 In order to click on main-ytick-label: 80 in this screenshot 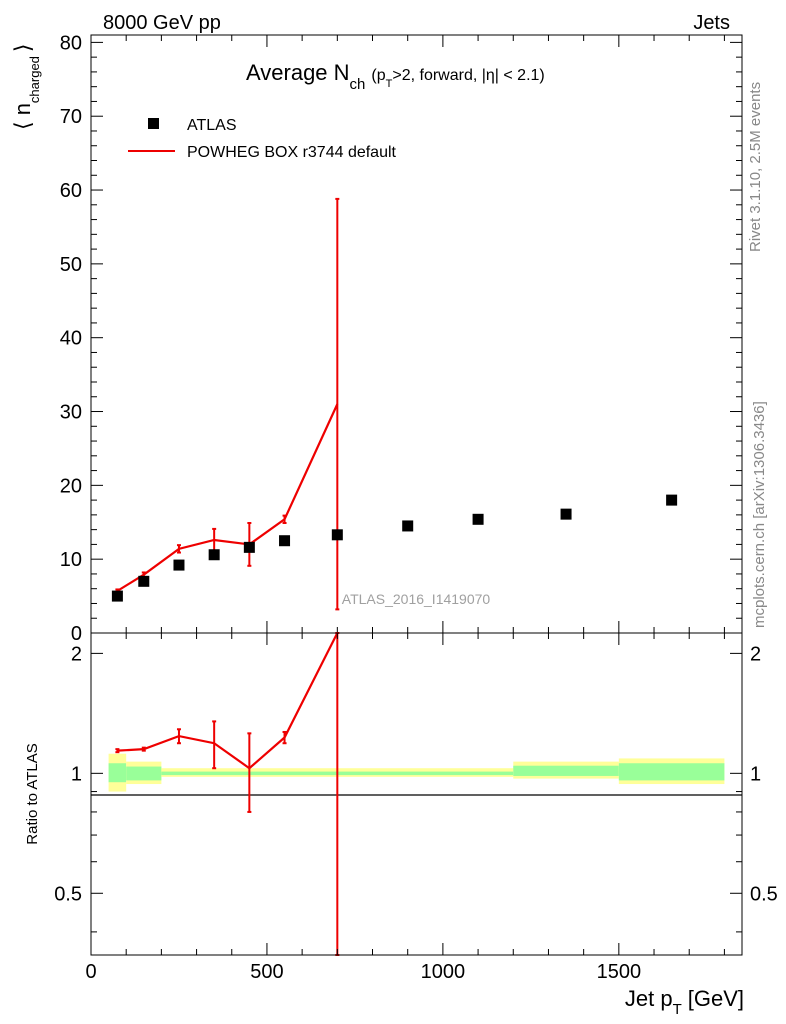, I will do `click(71, 43)`.